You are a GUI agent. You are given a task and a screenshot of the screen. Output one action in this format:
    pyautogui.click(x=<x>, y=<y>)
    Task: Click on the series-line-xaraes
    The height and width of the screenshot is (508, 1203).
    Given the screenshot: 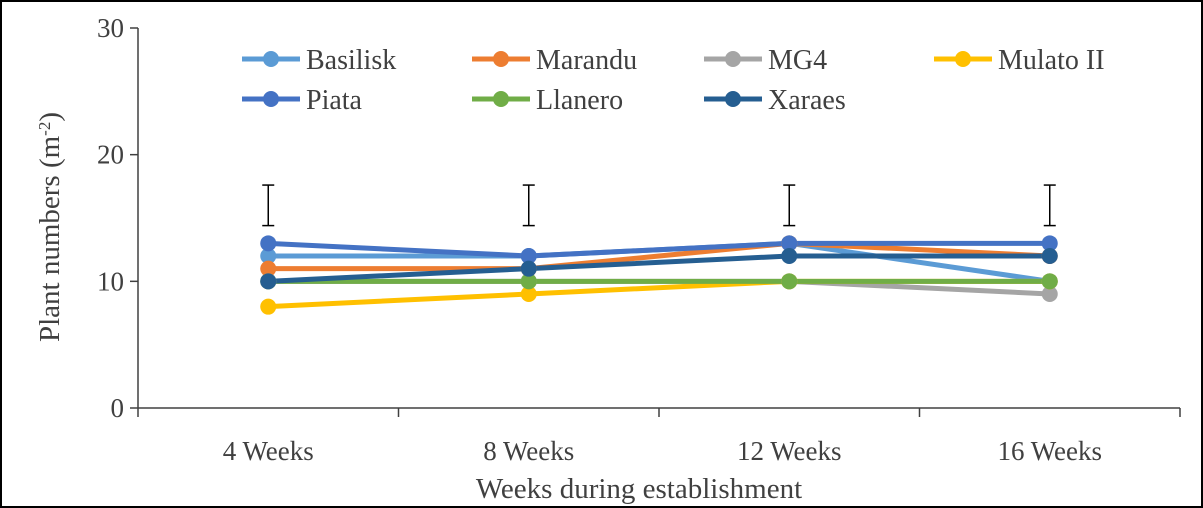 What is the action you would take?
    pyautogui.click(x=659, y=268)
    